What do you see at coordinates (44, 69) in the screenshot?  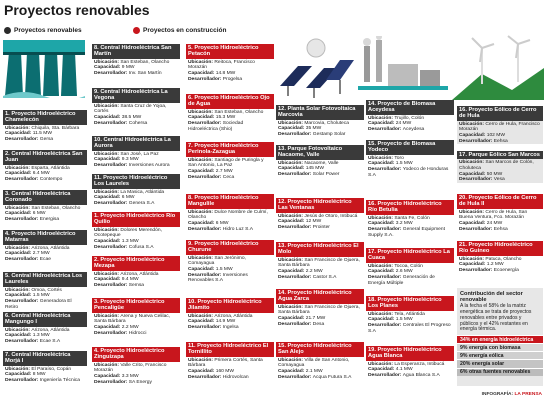 I see `dam-illustration-icon` at bounding box center [44, 69].